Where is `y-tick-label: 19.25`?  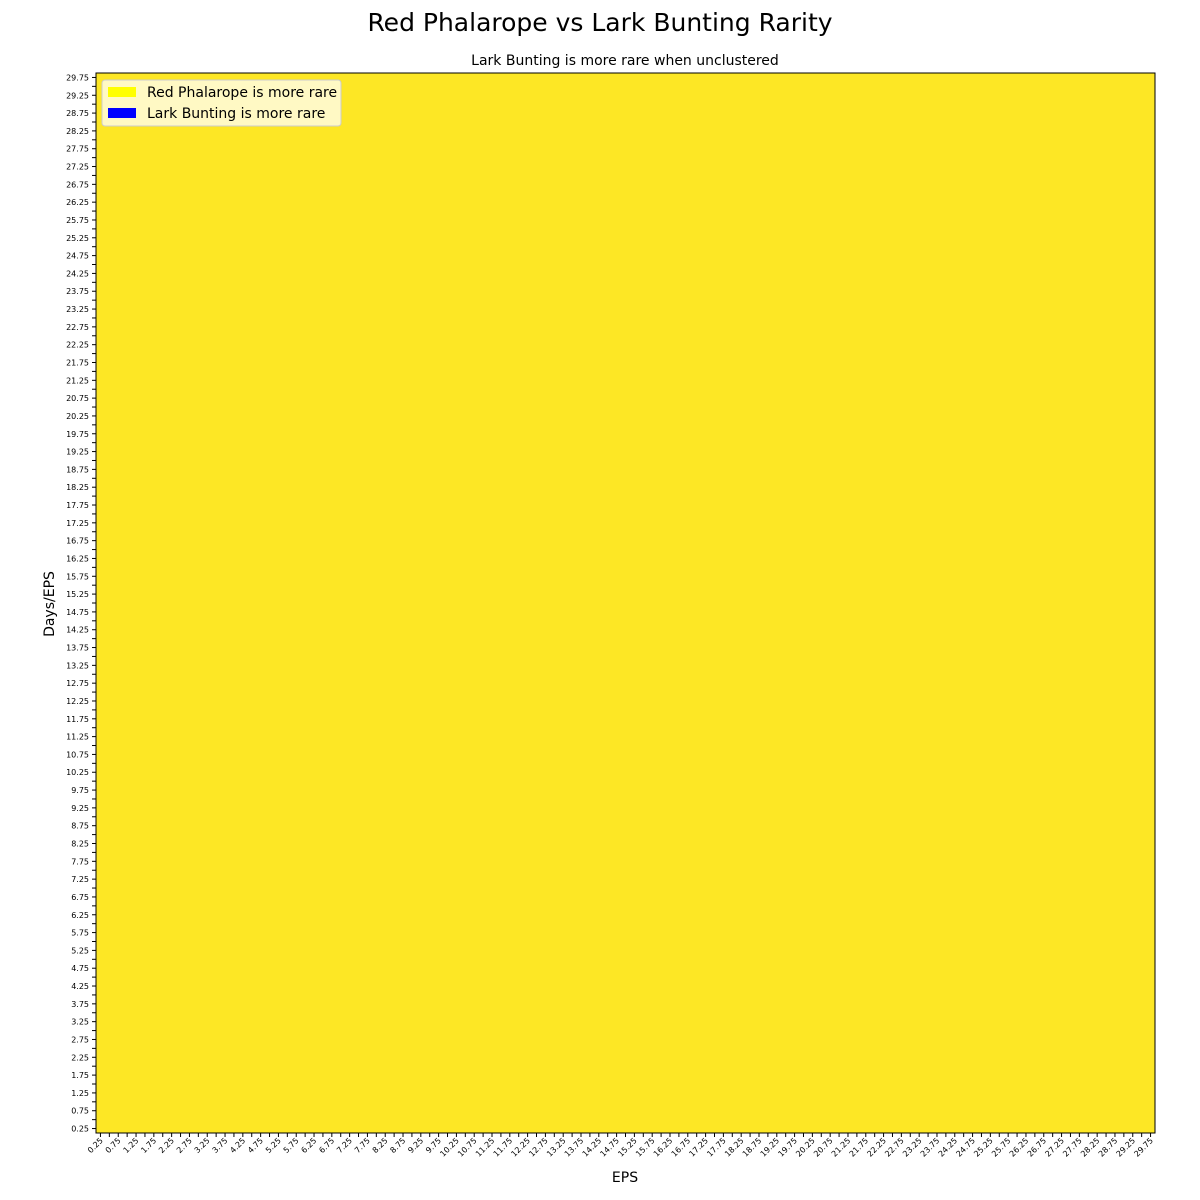
y-tick-label: 19.25 is located at coordinates (77, 452).